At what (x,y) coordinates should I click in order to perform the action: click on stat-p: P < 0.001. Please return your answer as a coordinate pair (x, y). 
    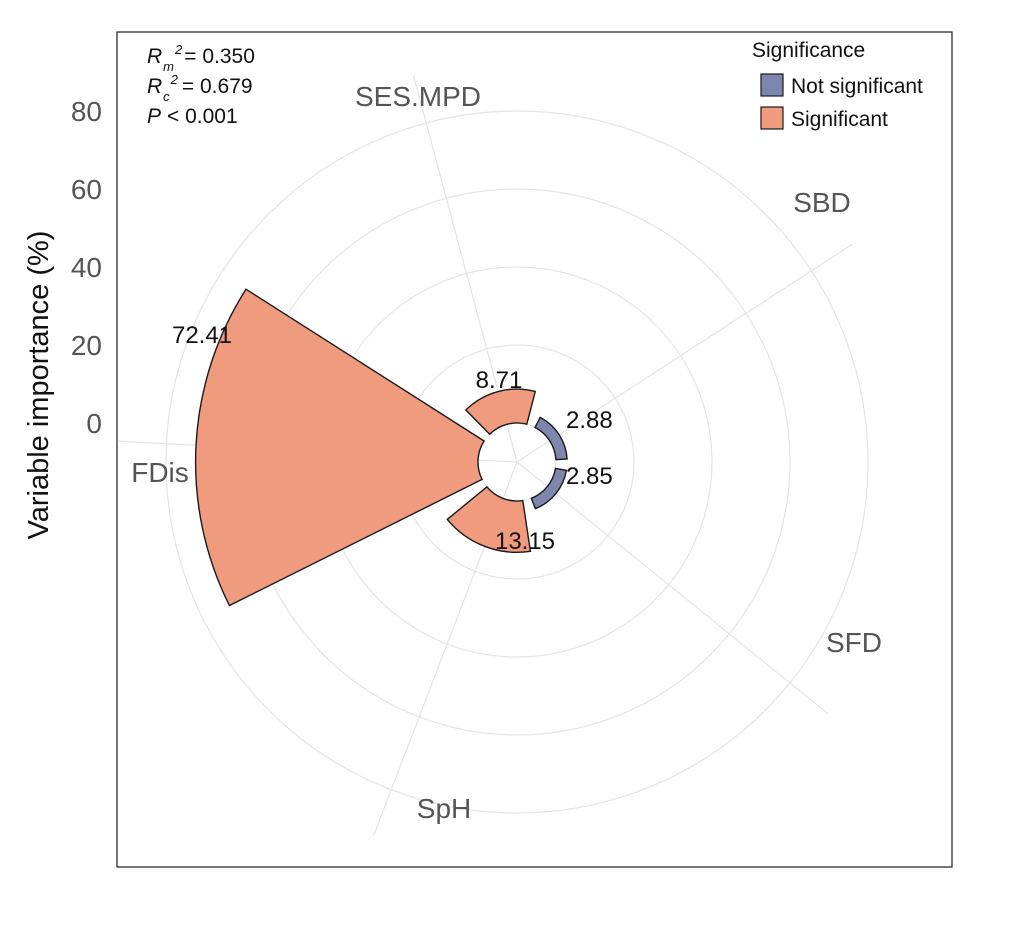
    Looking at the image, I should click on (192, 116).